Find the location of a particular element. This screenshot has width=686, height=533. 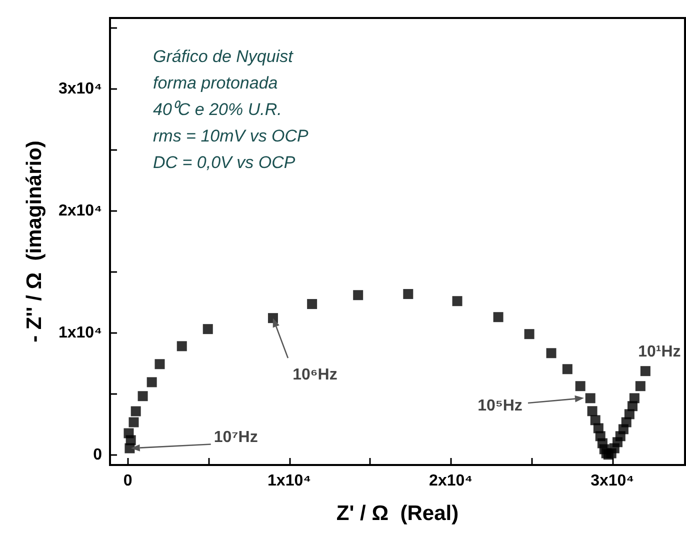

annotation: rms = 10mV vs OCP is located at coordinates (231, 136).